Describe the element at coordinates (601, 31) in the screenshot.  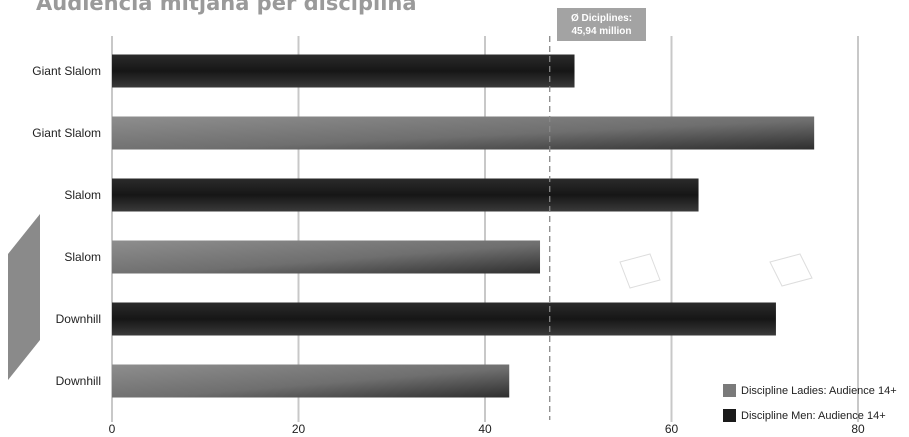
I see `reference-value-label: 45,94 million` at that location.